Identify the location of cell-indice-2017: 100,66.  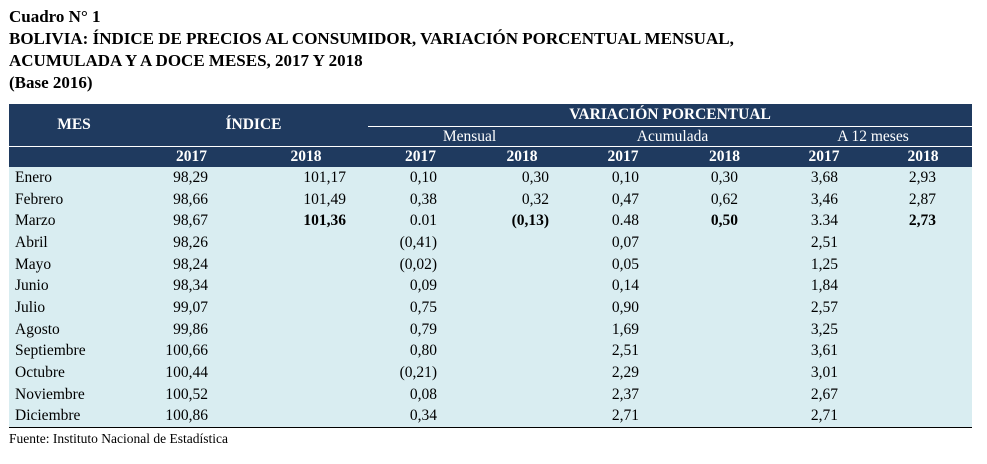
(191, 351).